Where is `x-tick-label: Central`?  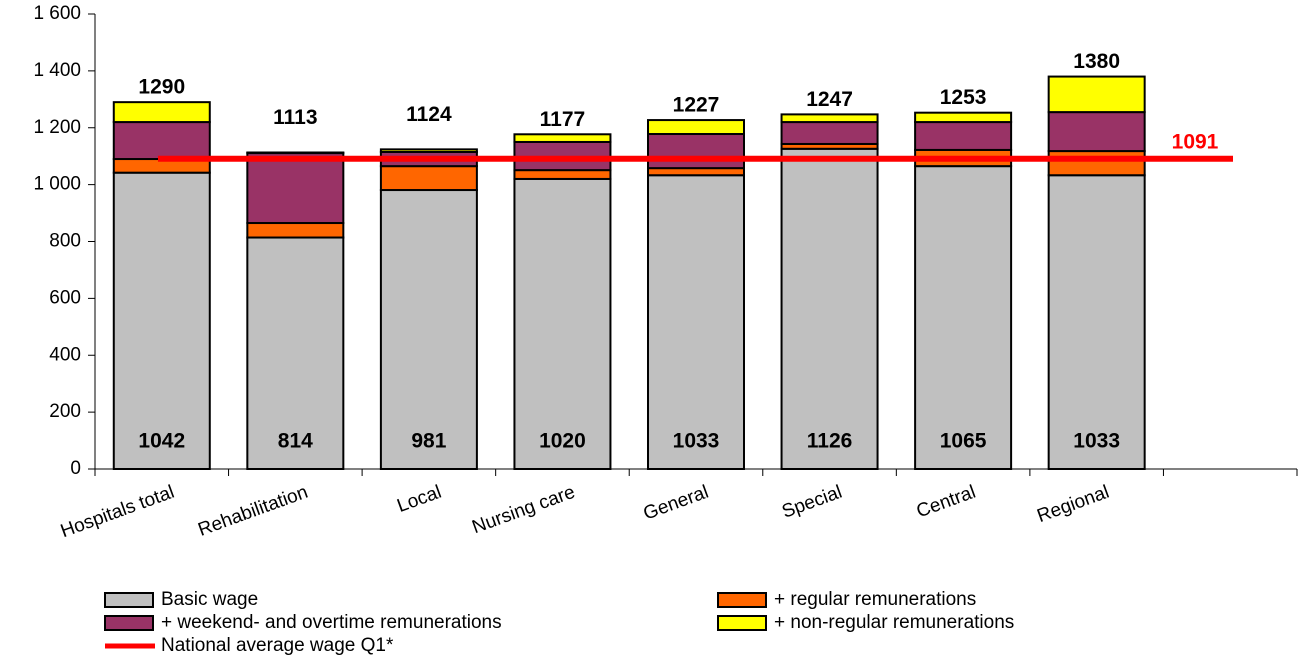 x-tick-label: Central is located at coordinates (946, 502).